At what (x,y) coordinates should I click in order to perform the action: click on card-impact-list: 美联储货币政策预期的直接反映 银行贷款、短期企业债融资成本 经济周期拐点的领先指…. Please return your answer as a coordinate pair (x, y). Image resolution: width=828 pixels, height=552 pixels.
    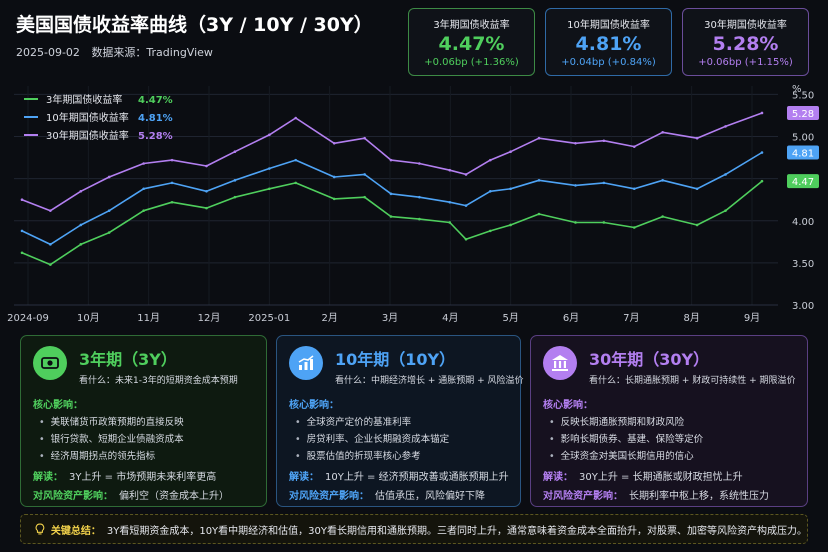
    Looking at the image, I should click on (111, 439).